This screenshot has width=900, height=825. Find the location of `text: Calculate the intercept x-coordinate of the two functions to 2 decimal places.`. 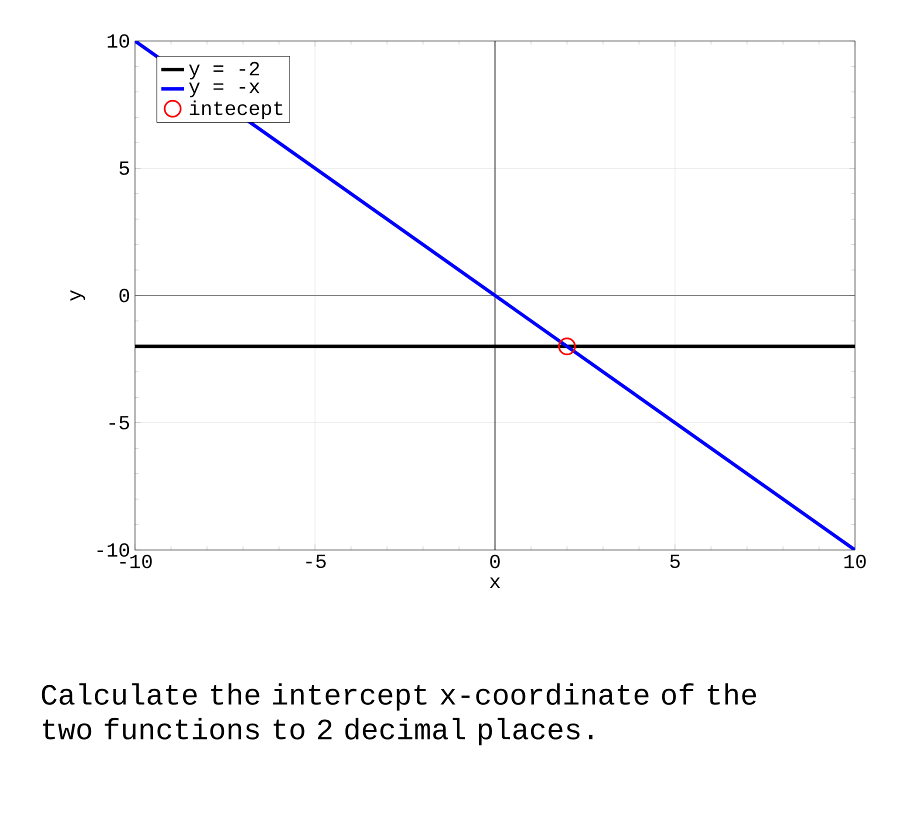

text: Calculate the intercept x-coordinate of the two functions to 2 decimal places. is located at coordinates (399, 714).